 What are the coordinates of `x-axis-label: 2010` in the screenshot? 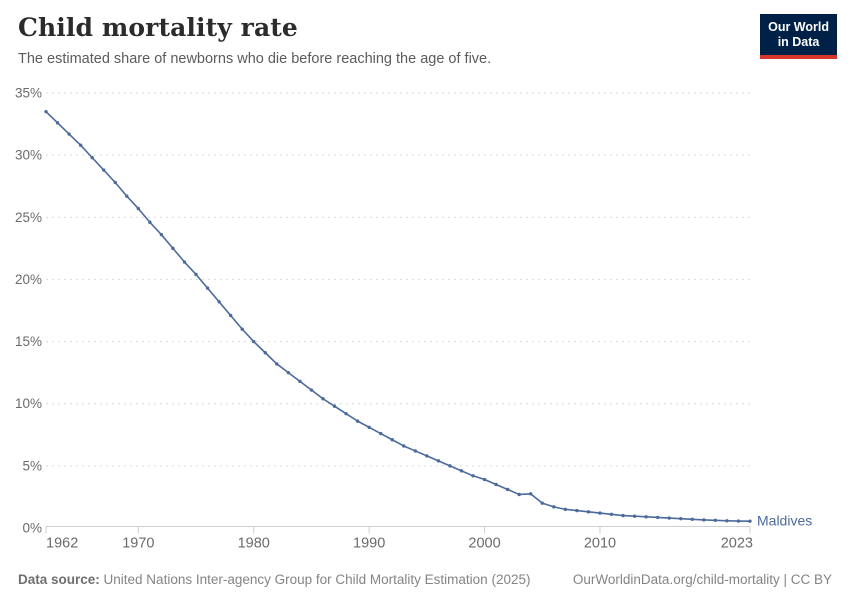 It's located at (600, 544).